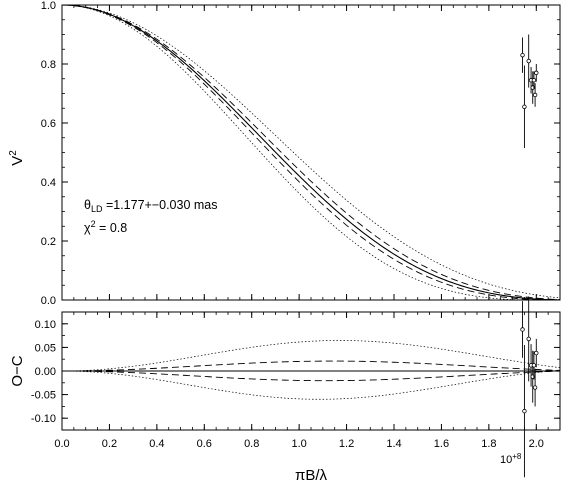 The height and width of the screenshot is (486, 562). I want to click on residual-lower-1sigma-curve, so click(311, 366).